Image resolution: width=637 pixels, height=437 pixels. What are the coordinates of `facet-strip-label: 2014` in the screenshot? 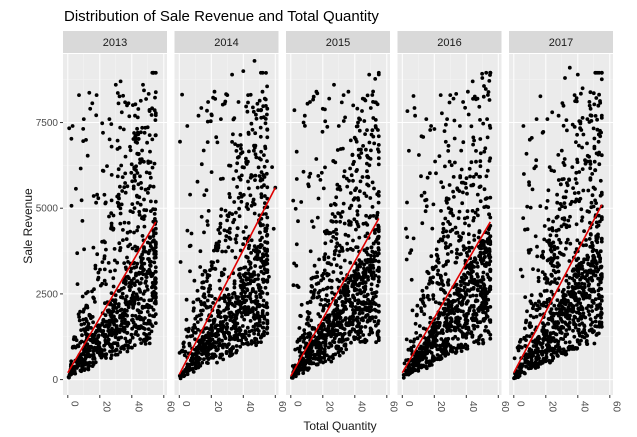 It's located at (226, 43).